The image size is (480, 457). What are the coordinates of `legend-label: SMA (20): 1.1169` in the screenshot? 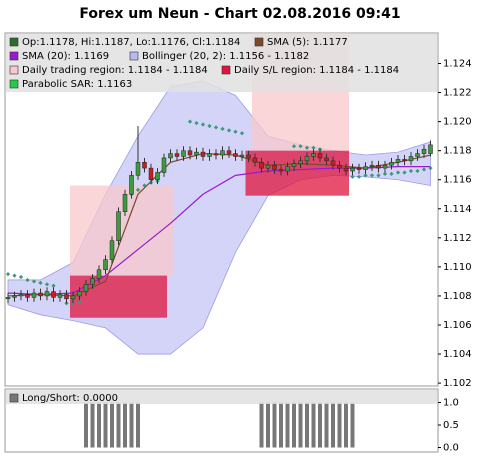 It's located at (65, 56).